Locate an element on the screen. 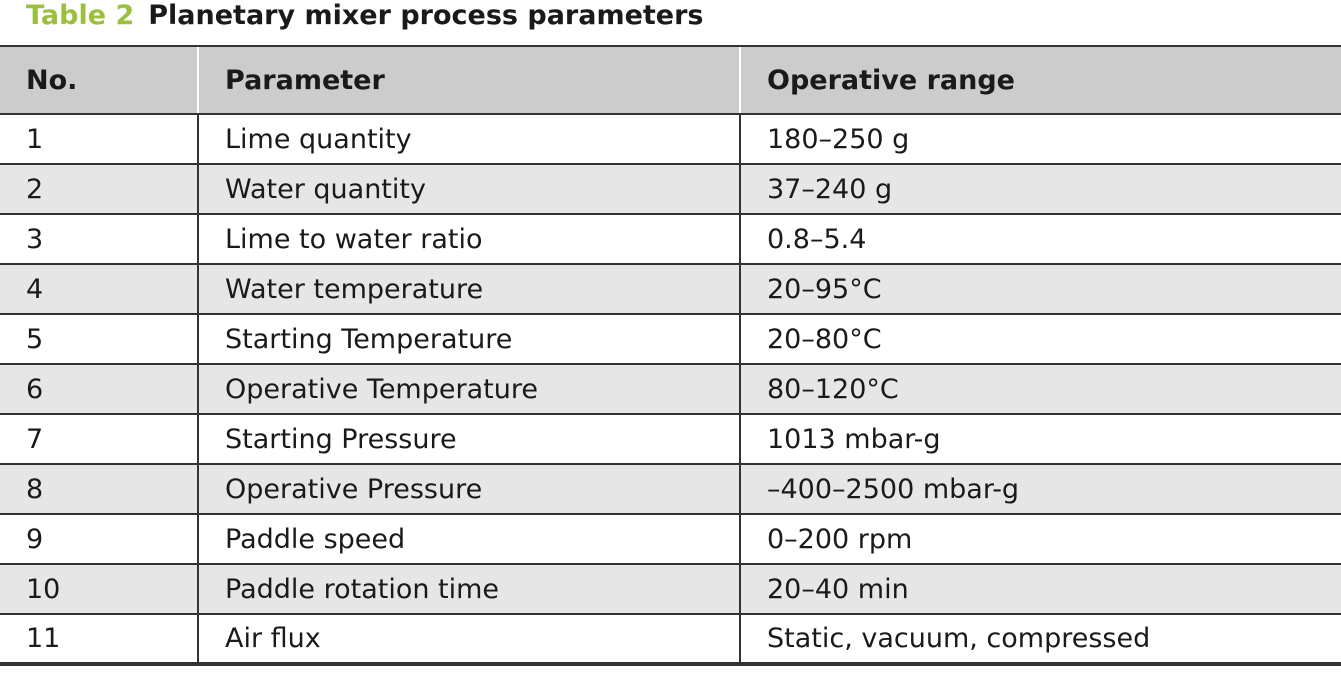 The width and height of the screenshot is (1341, 674). row-range: –400–2500 mbar-g is located at coordinates (1040, 489).